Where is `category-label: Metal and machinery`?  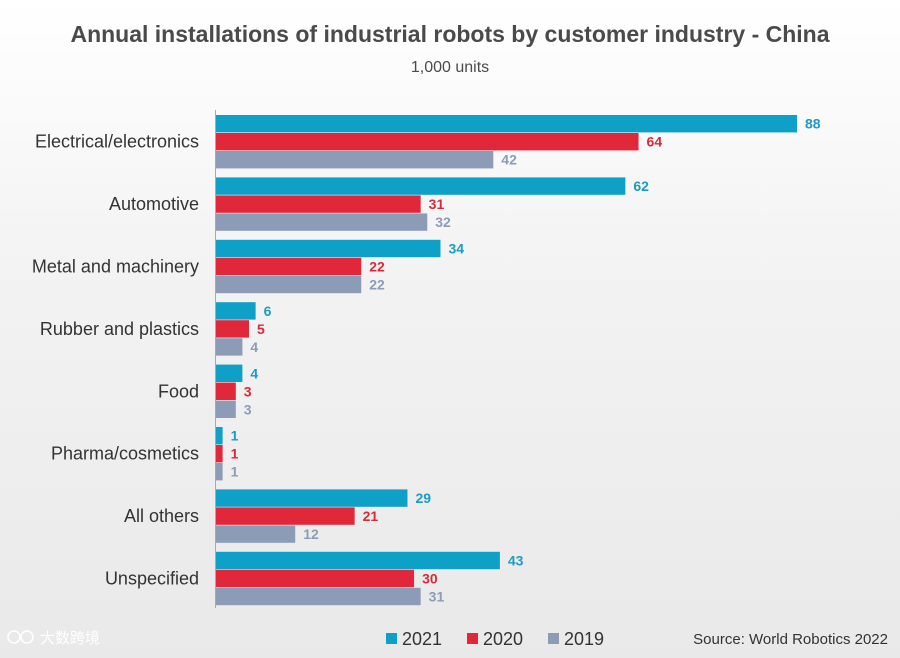 category-label: Metal and machinery is located at coordinates (115, 267).